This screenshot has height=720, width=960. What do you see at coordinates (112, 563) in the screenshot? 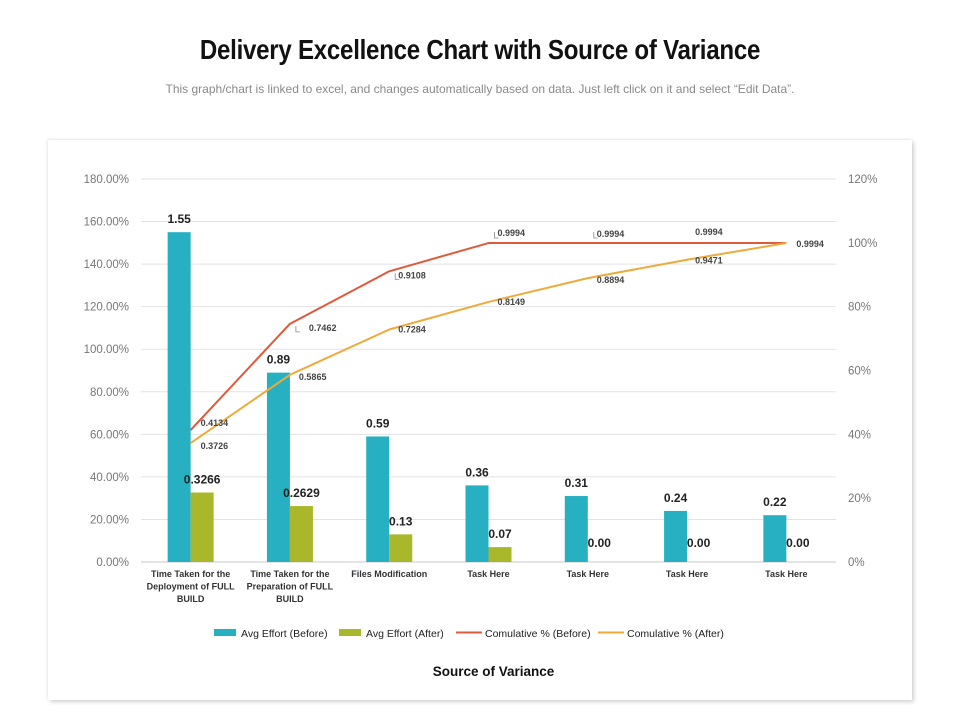
I see `left-axis-tick-label: 0.00%` at bounding box center [112, 563].